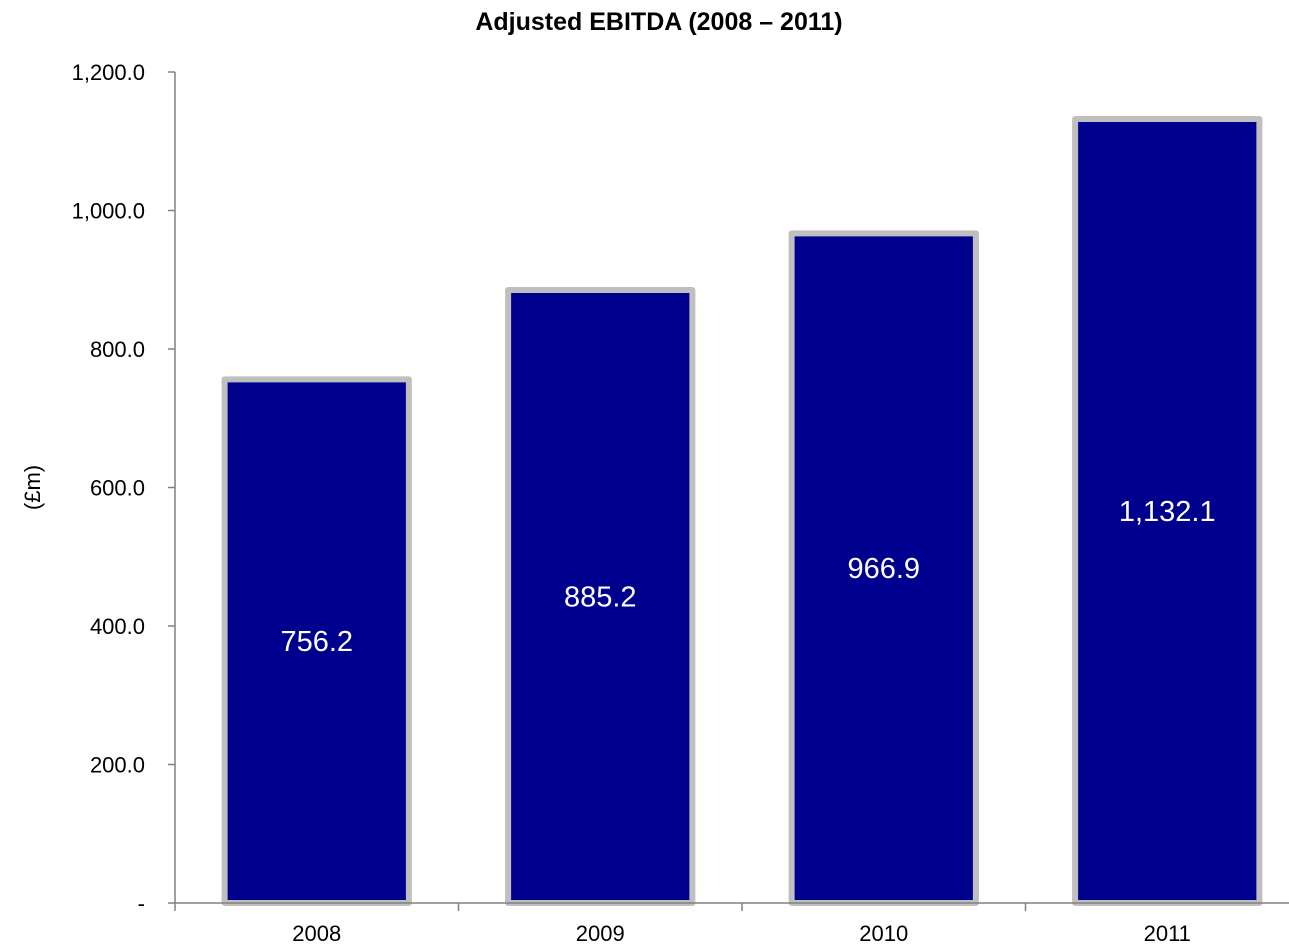 The image size is (1289, 947). Describe the element at coordinates (32, 487) in the screenshot. I see `y-axis-title: (£m)` at that location.